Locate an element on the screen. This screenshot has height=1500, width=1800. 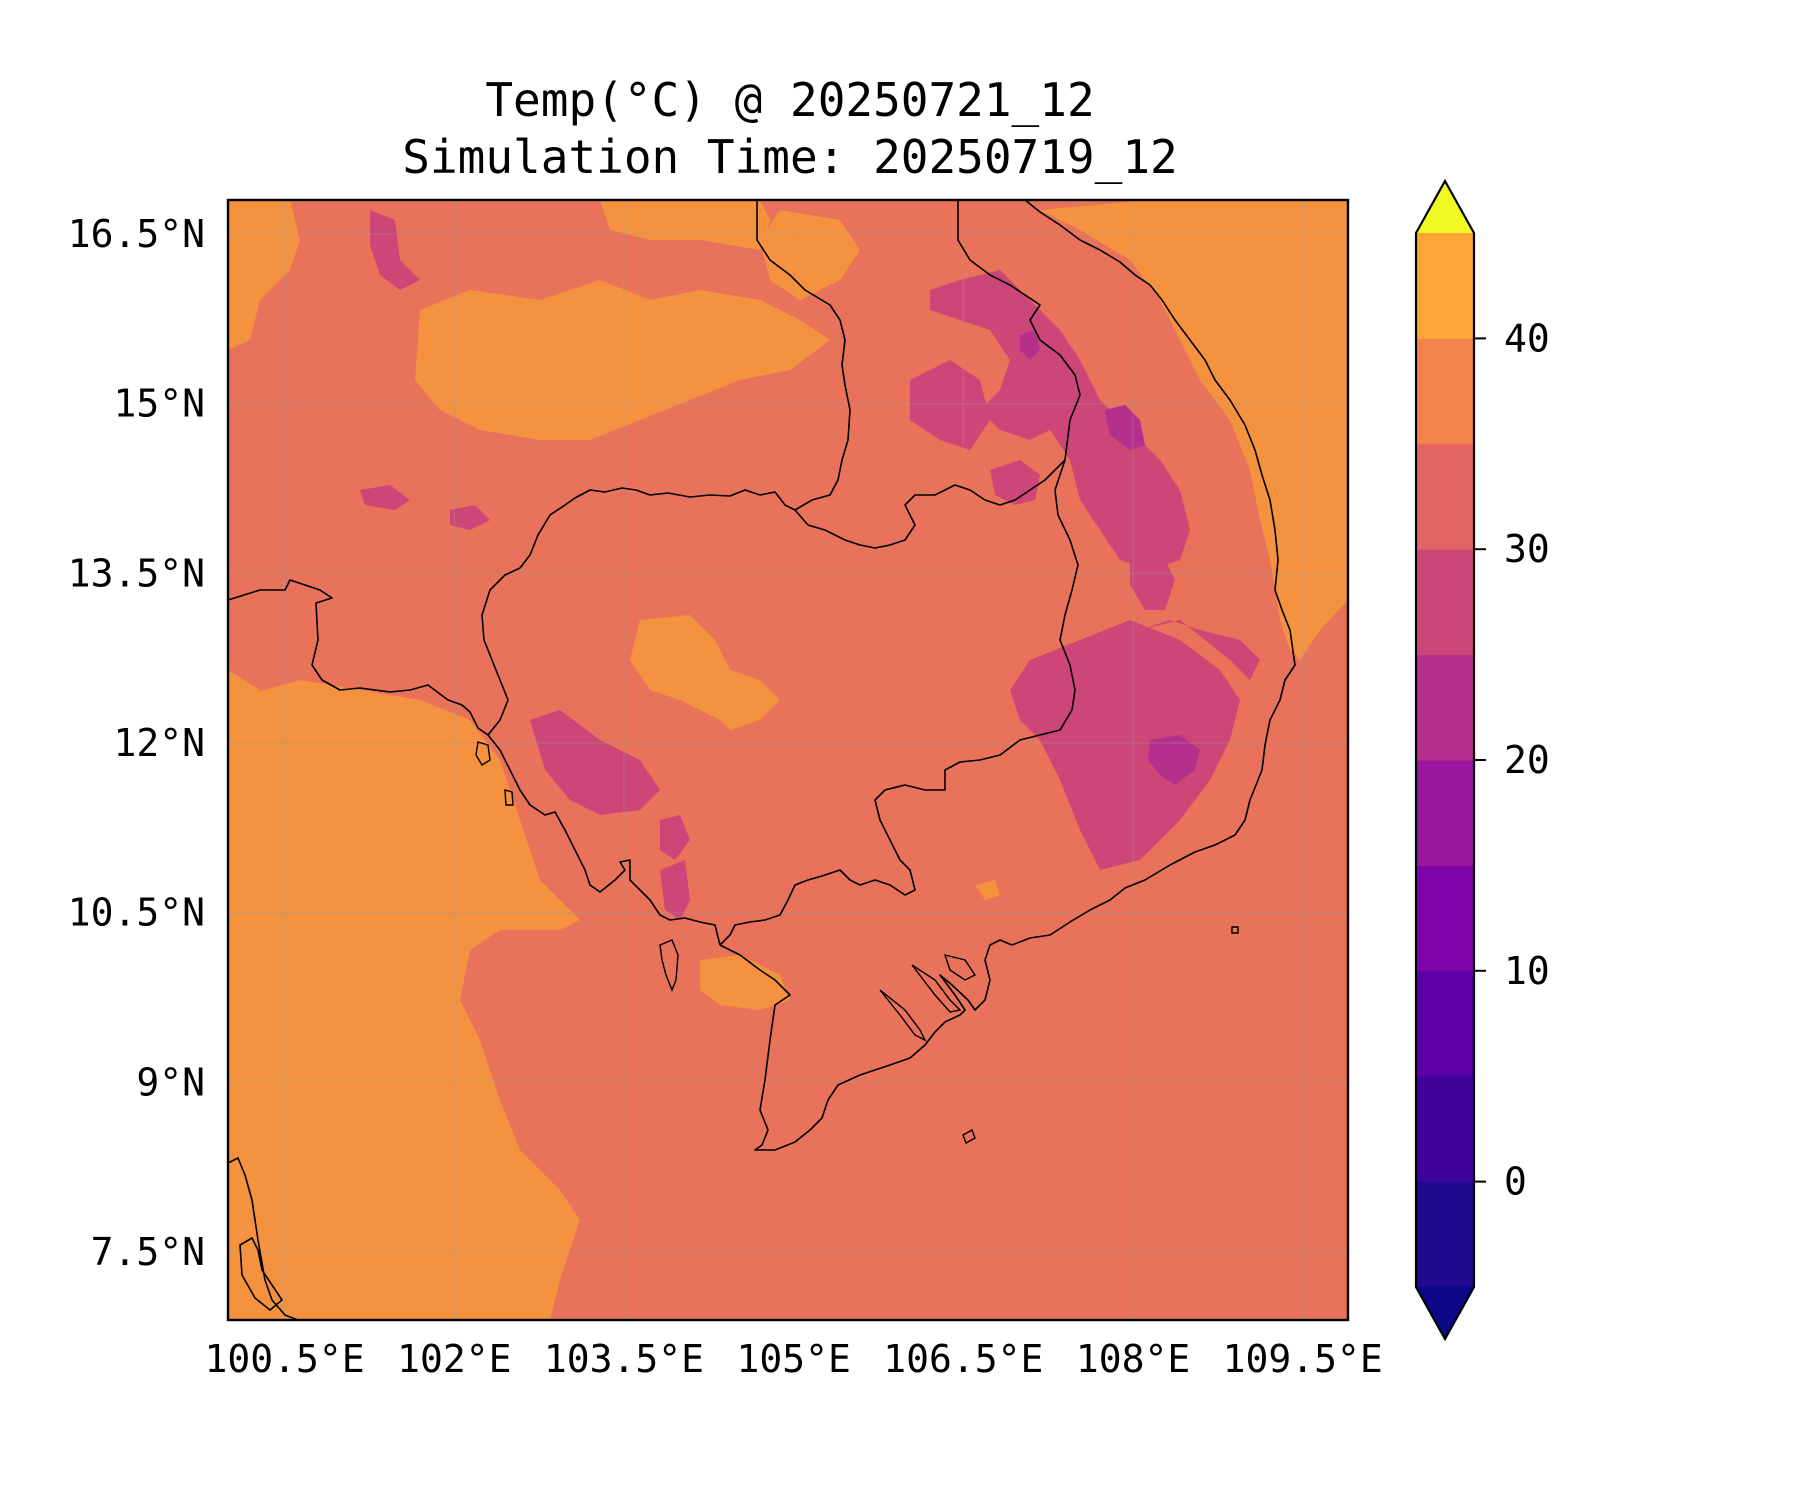
lon-tick-label: 106.5°E is located at coordinates (963, 1359).